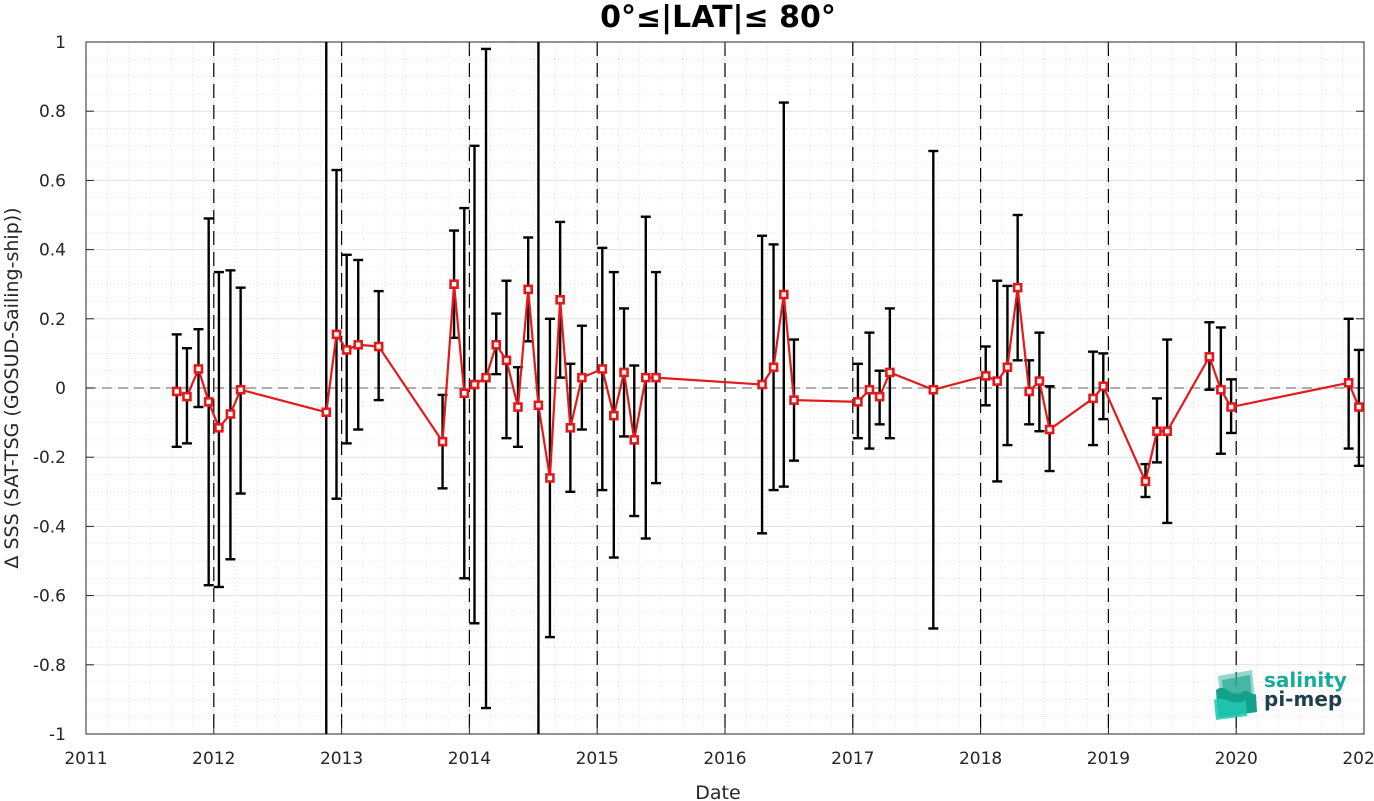 Image resolution: width=1374 pixels, height=801 pixels. I want to click on y-axis-title: Δ SSS (SAT-TSG (GOSUD-Sailing-ship)), so click(12, 387).